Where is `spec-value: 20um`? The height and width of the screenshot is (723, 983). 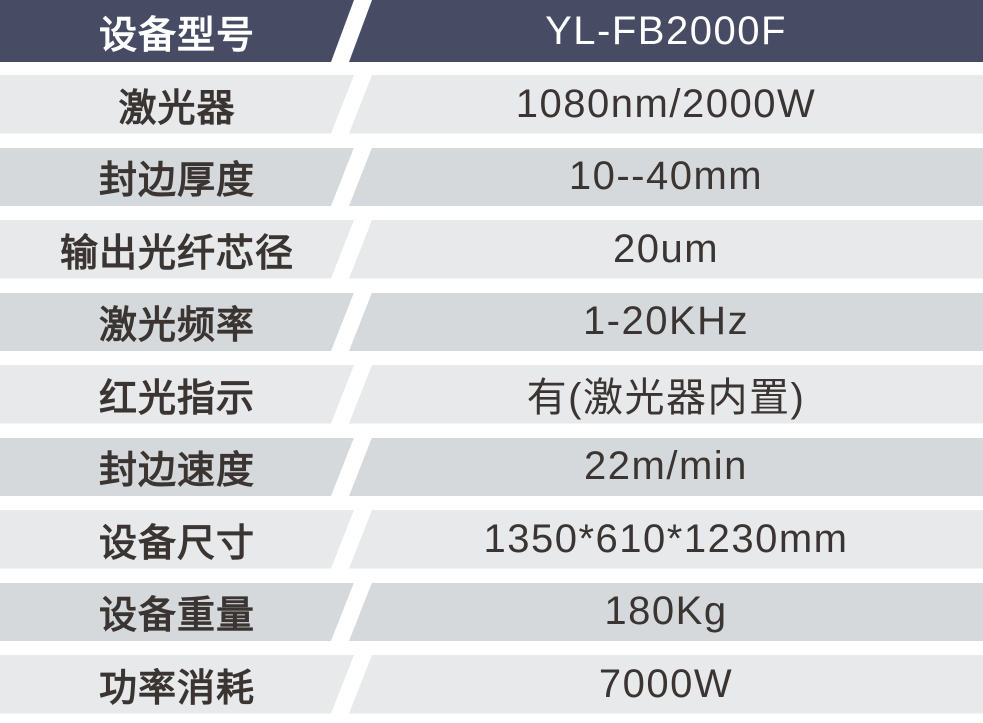 spec-value: 20um is located at coordinates (666, 248).